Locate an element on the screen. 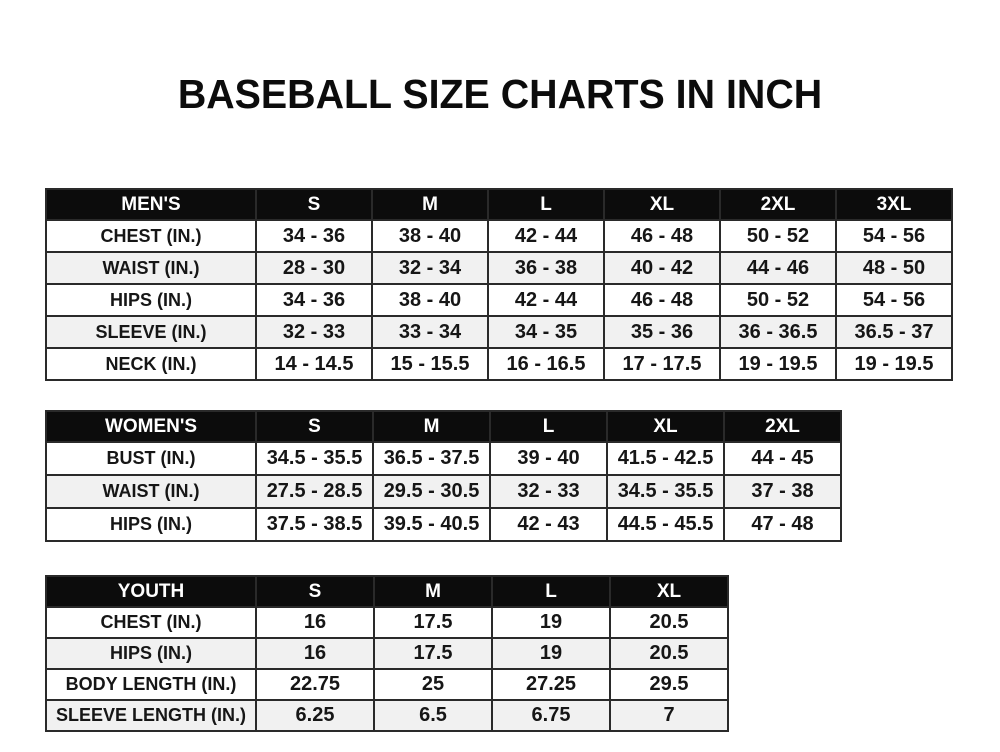 This screenshot has width=1000, height=752. size-cell: 29.5 - 30.5 is located at coordinates (431, 491).